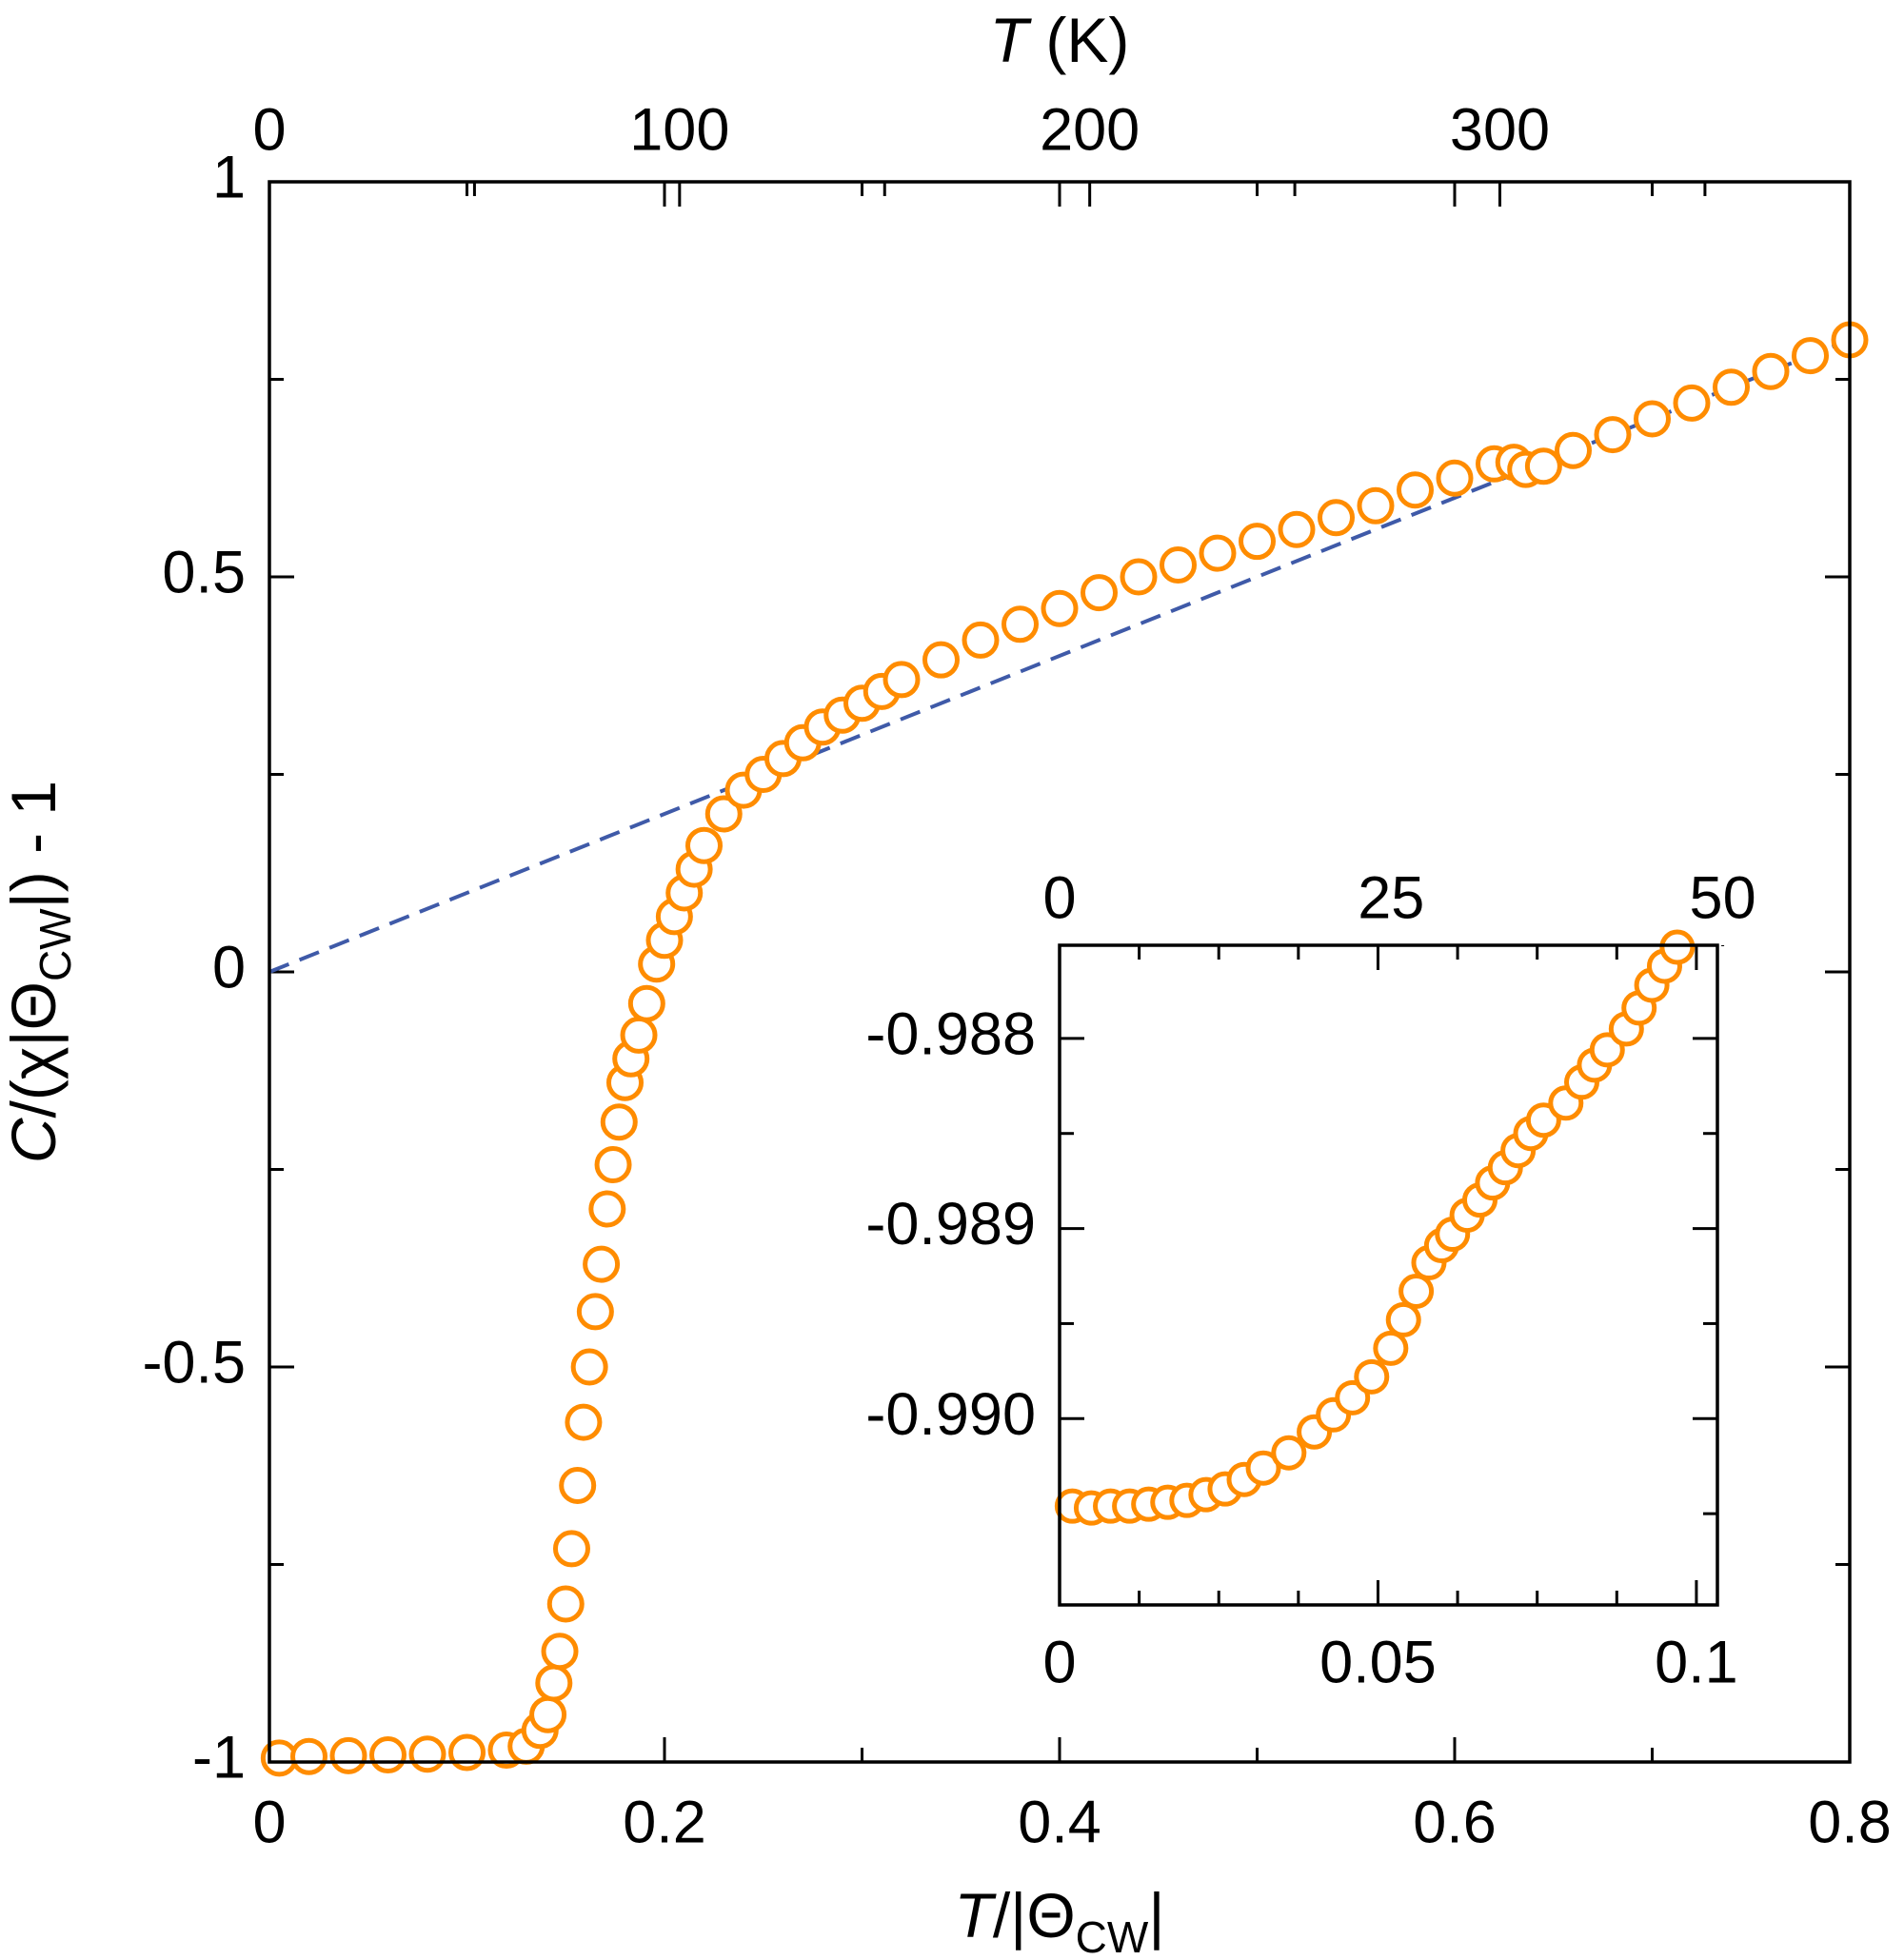 This screenshot has height=1960, width=1904. I want to click on x2-tick-label: 25, so click(1391, 899).